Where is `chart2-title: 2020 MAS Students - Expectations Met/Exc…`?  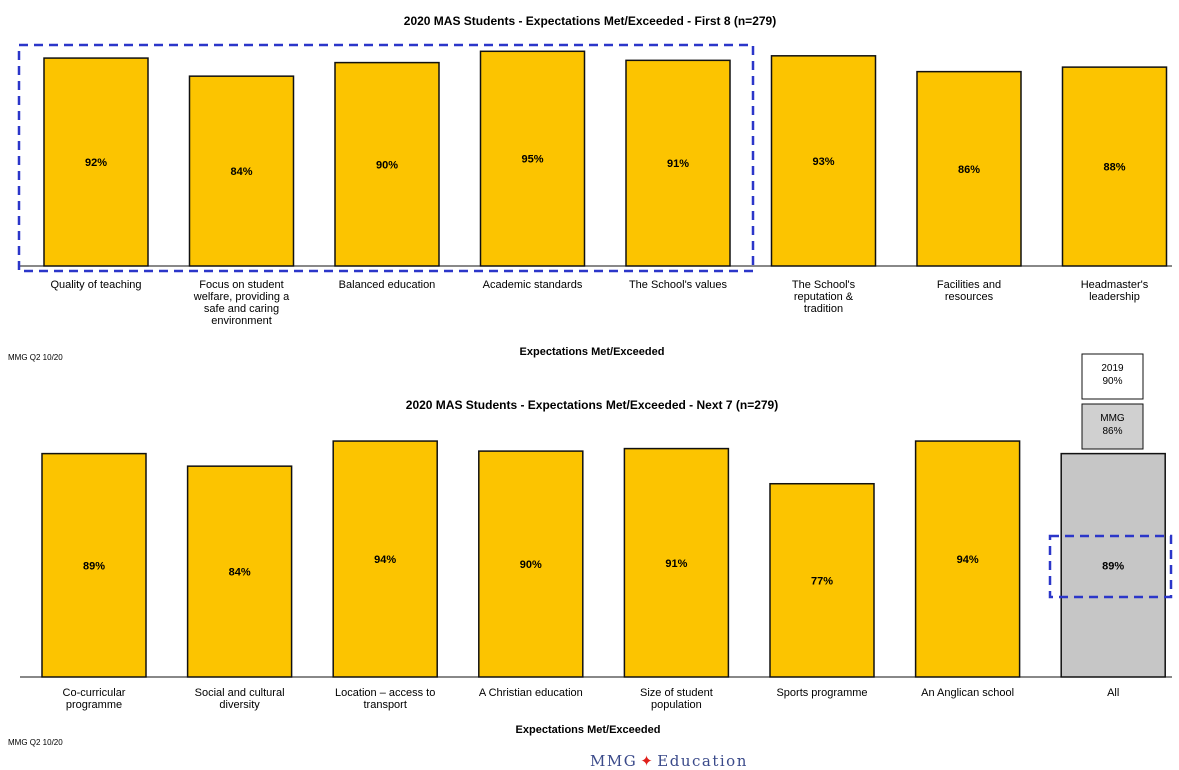 chart2-title: 2020 MAS Students - Expectations Met/Exc… is located at coordinates (592, 405).